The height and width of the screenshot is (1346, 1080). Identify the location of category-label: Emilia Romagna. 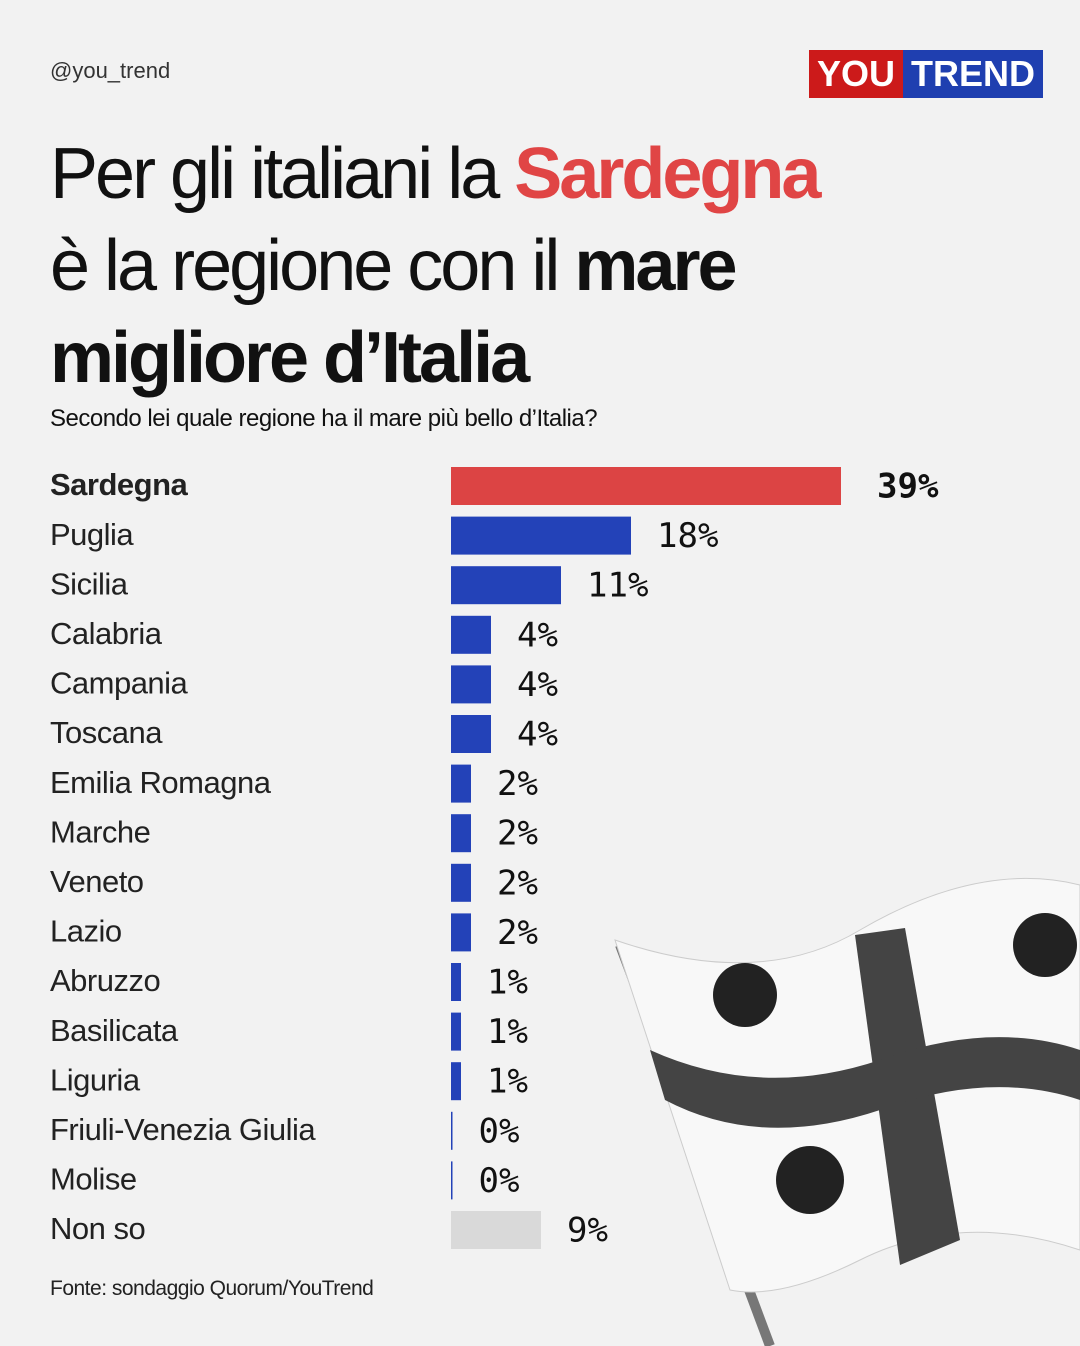
(161, 782).